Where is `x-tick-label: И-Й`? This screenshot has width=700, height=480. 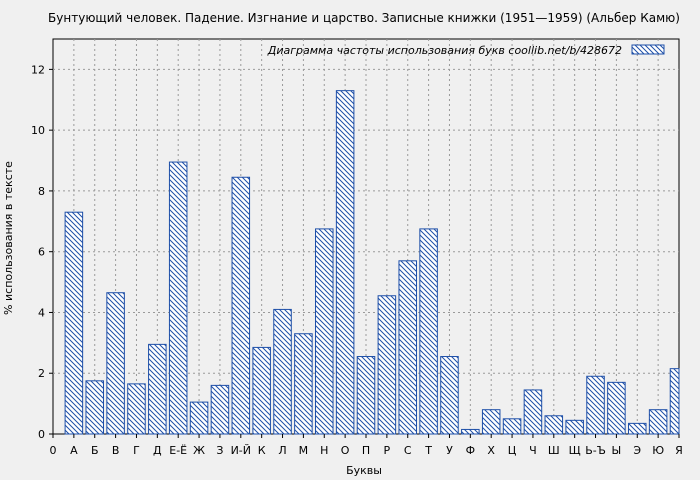
x-tick-label: И-Й is located at coordinates (241, 450).